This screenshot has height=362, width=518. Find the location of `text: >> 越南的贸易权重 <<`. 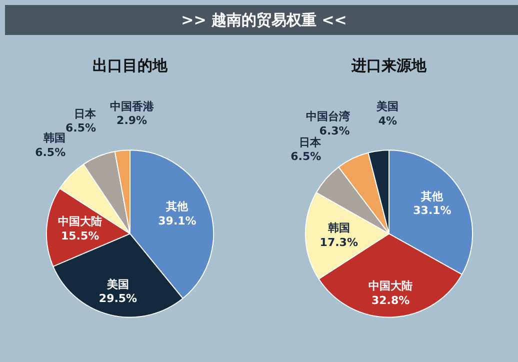

text: >> 越南的贸易权重 << is located at coordinates (264, 20).